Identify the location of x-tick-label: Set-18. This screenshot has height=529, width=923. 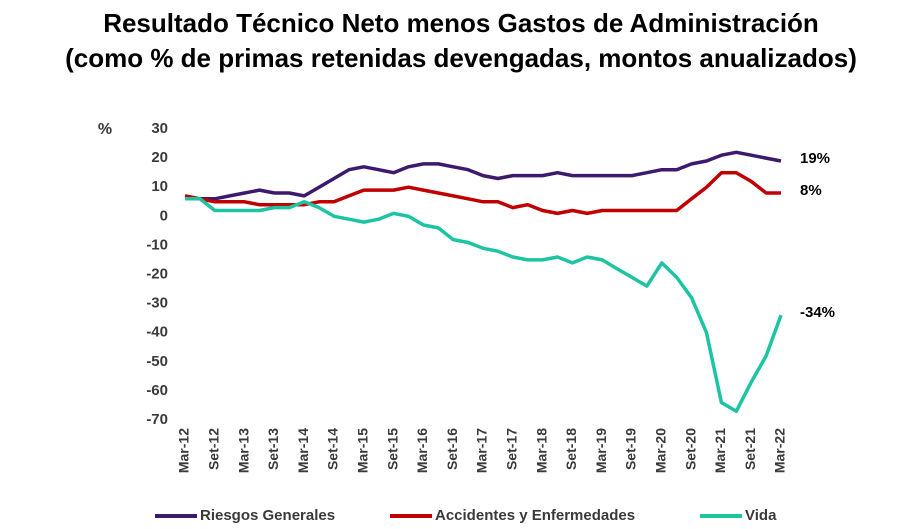
(571, 449).